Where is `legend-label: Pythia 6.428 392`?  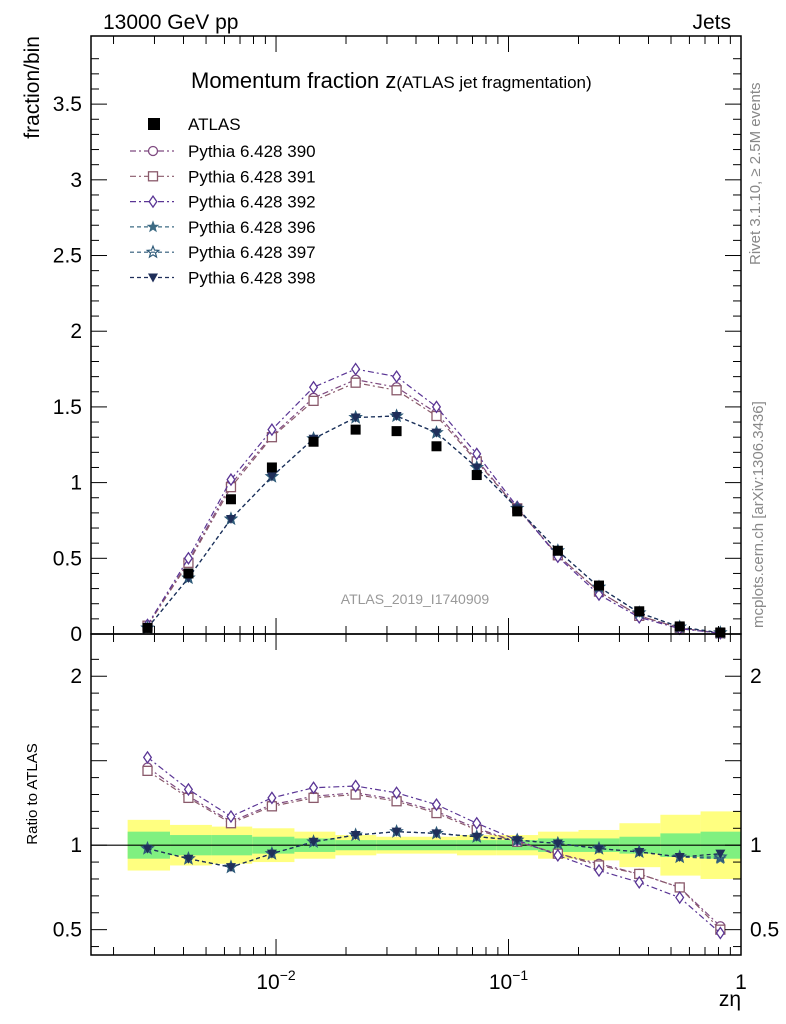 legend-label: Pythia 6.428 392 is located at coordinates (252, 202).